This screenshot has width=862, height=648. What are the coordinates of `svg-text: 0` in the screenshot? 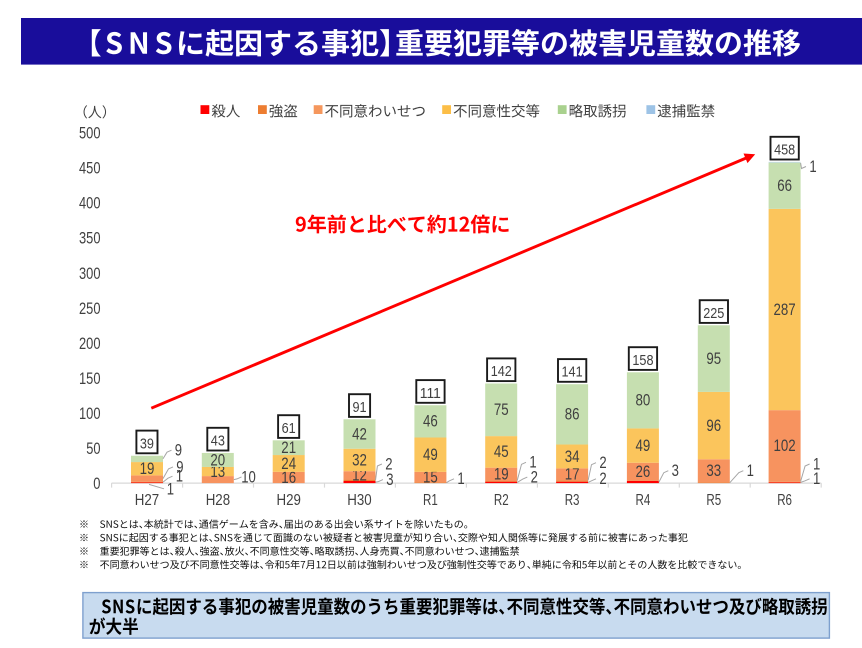 It's located at (96, 483).